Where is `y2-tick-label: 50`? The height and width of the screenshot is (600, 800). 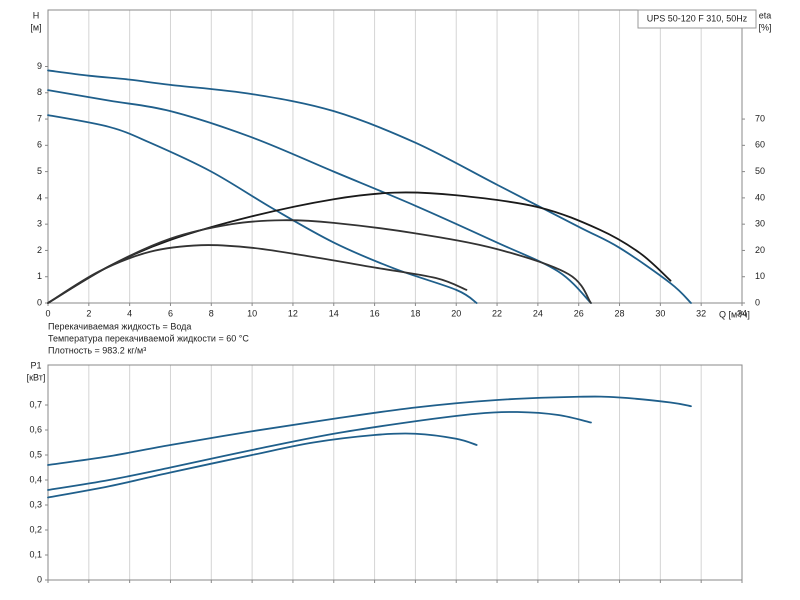 y2-tick-label: 50 is located at coordinates (760, 171).